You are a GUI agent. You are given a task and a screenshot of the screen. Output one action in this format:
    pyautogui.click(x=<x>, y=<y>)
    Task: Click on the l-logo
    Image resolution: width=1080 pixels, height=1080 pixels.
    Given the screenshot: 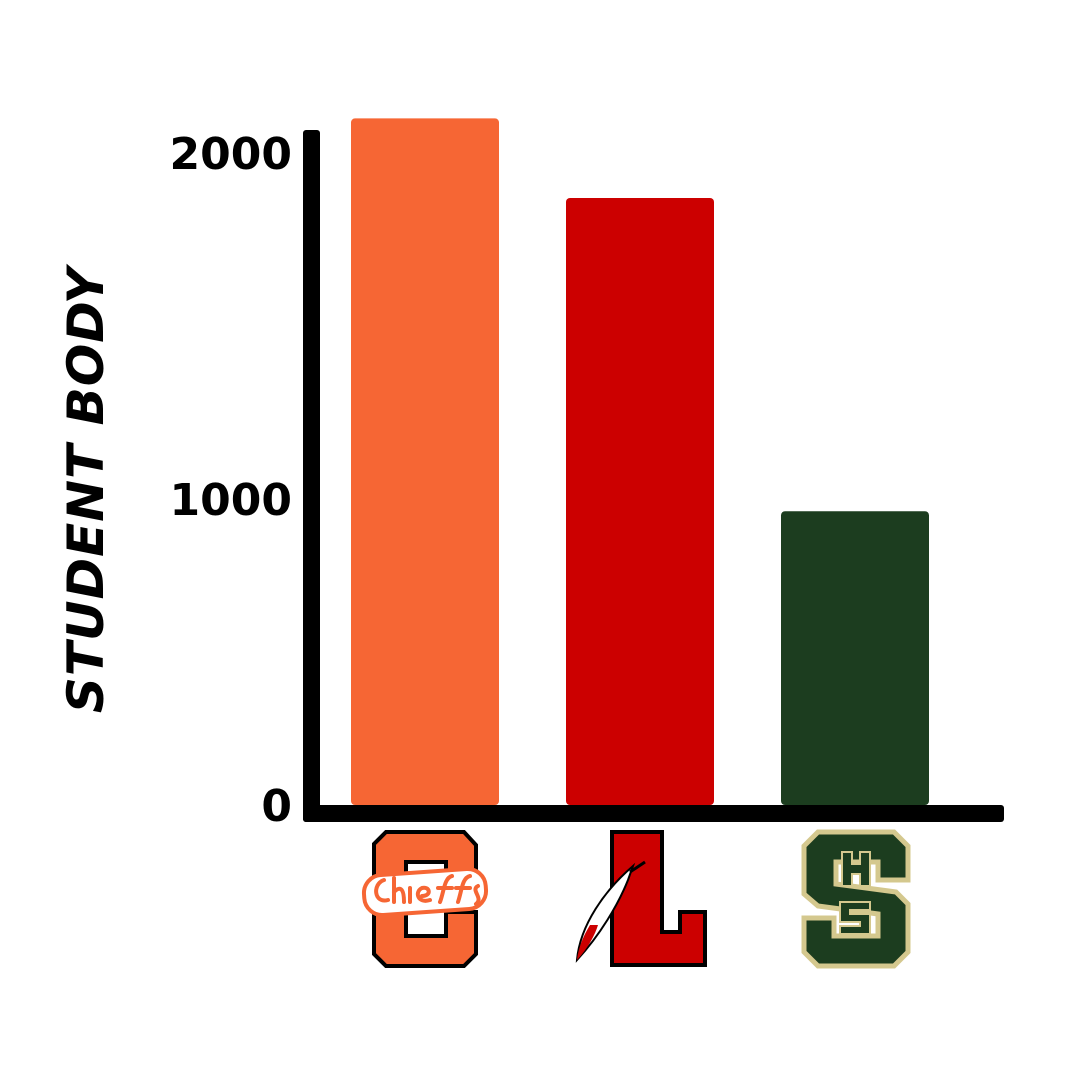 What is the action you would take?
    pyautogui.click(x=641, y=898)
    